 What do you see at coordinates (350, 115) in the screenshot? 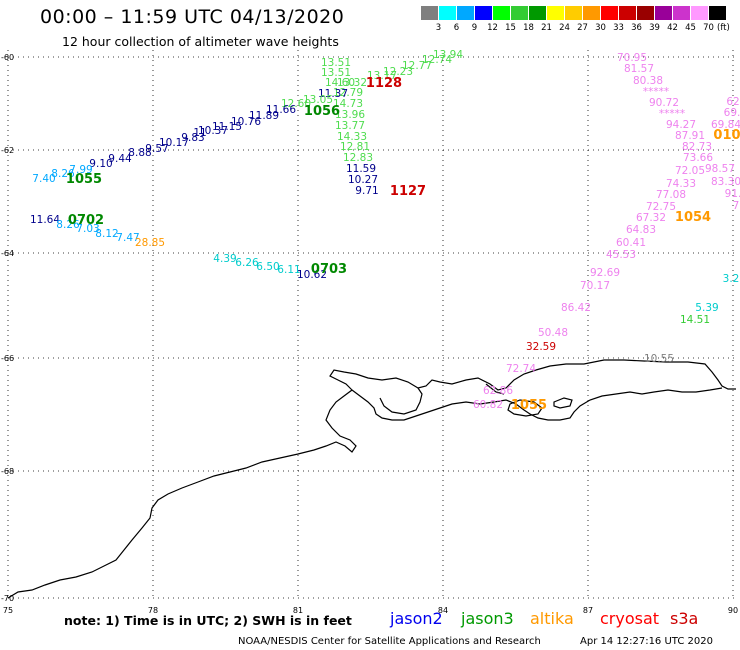
I see `wave-height-value: 13.96` at bounding box center [350, 115].